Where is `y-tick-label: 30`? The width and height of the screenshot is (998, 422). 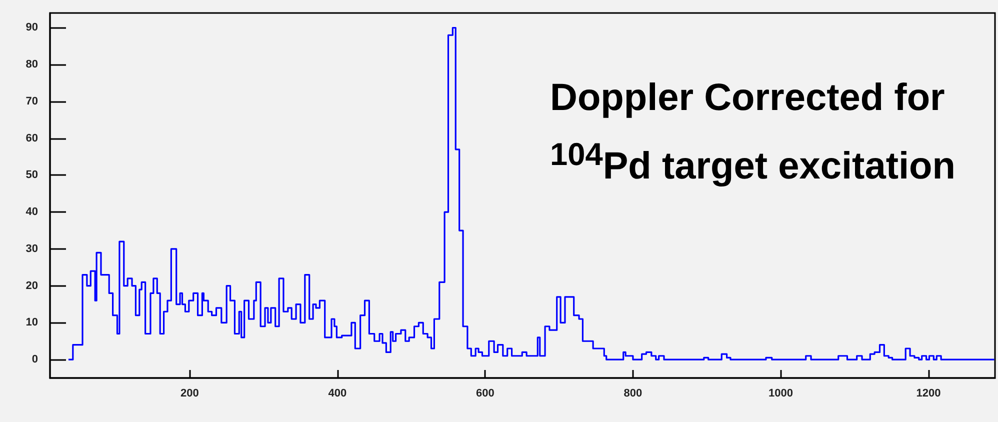
y-tick-label: 30 is located at coordinates (32, 248).